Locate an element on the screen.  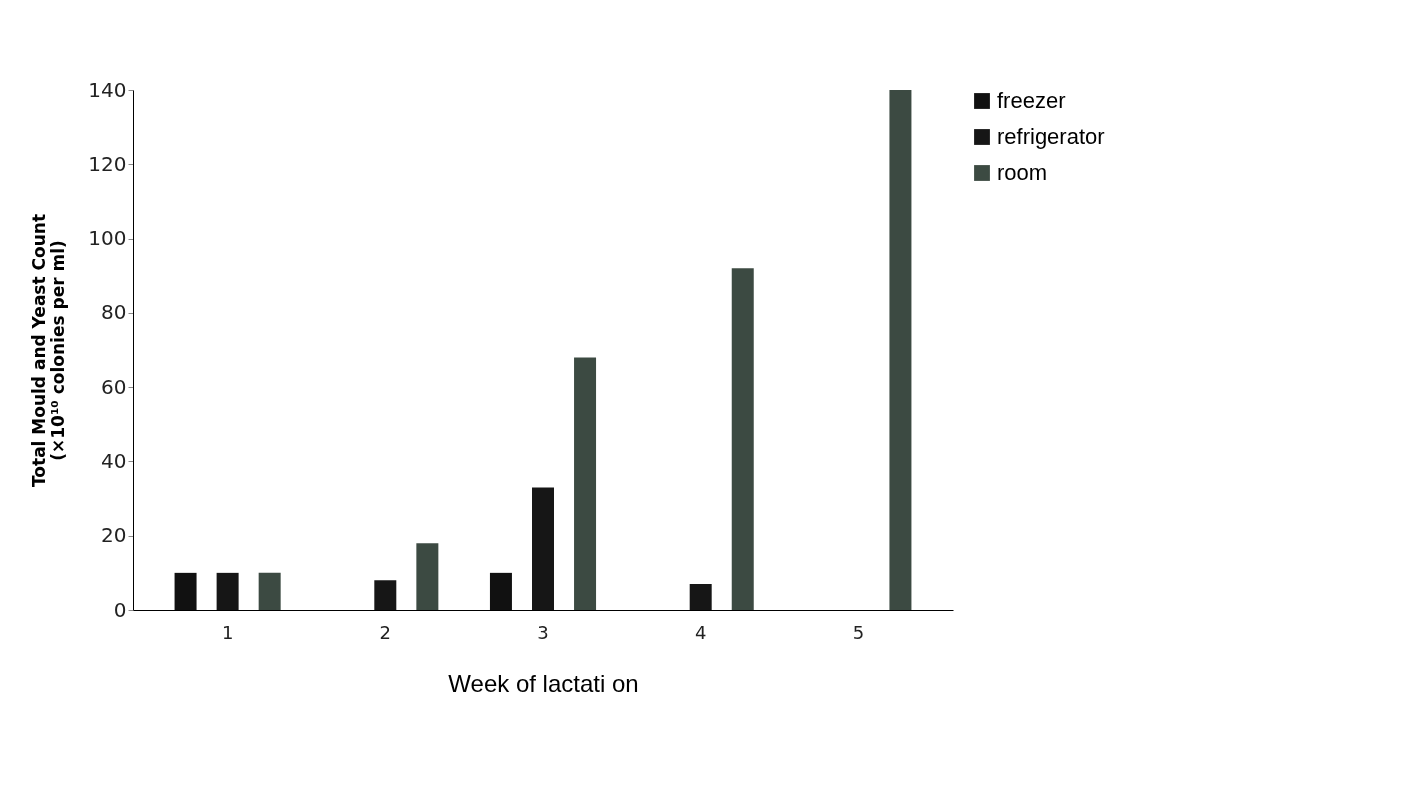
y-tick-label: 0 is located at coordinates (120, 609).